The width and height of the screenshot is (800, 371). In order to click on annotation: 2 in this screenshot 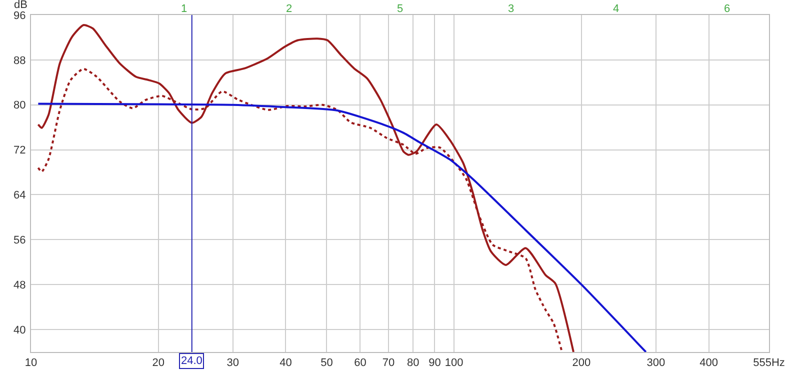, I will do `click(289, 9)`.